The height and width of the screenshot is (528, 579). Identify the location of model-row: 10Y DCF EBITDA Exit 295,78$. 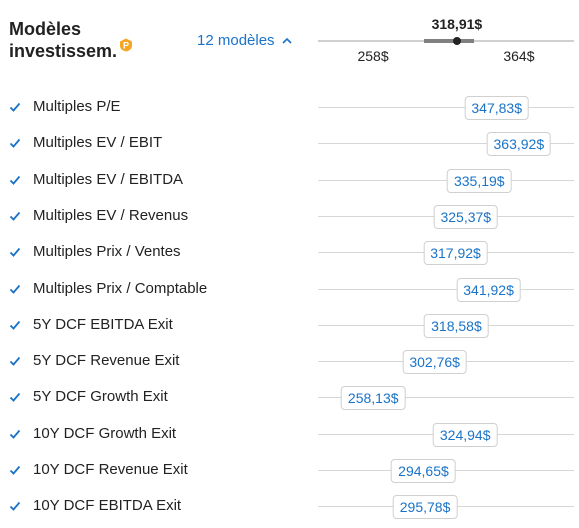
(289, 506).